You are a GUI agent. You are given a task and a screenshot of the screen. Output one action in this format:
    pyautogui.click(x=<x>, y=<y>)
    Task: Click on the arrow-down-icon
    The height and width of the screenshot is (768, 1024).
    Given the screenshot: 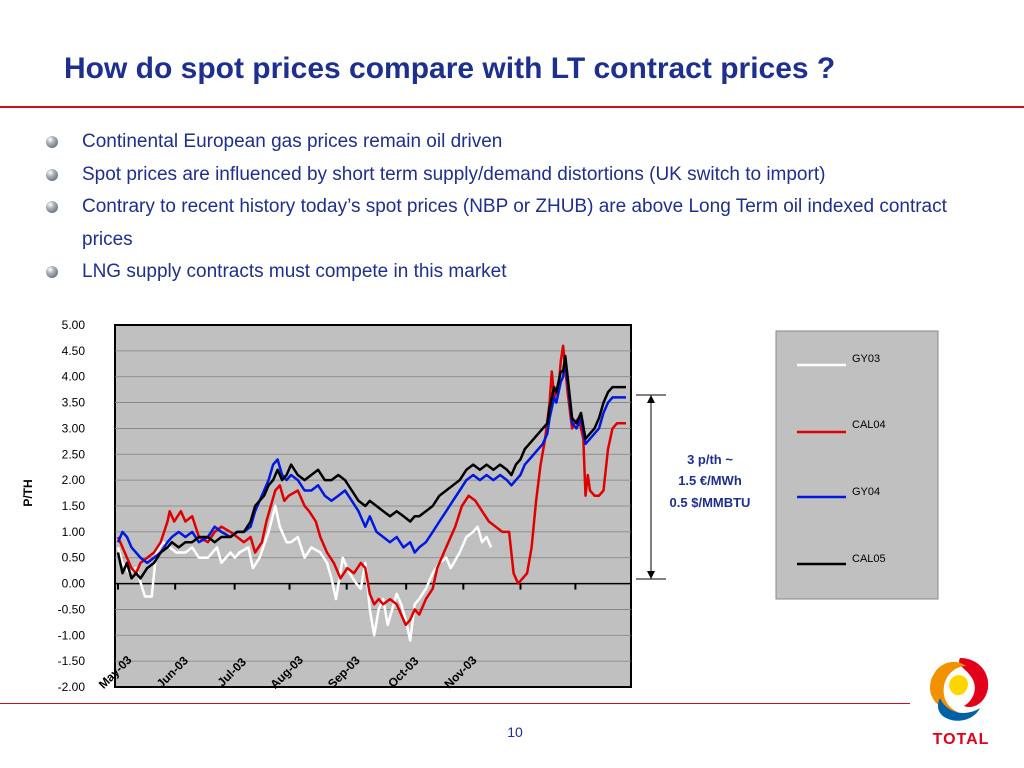 What is the action you would take?
    pyautogui.click(x=651, y=575)
    